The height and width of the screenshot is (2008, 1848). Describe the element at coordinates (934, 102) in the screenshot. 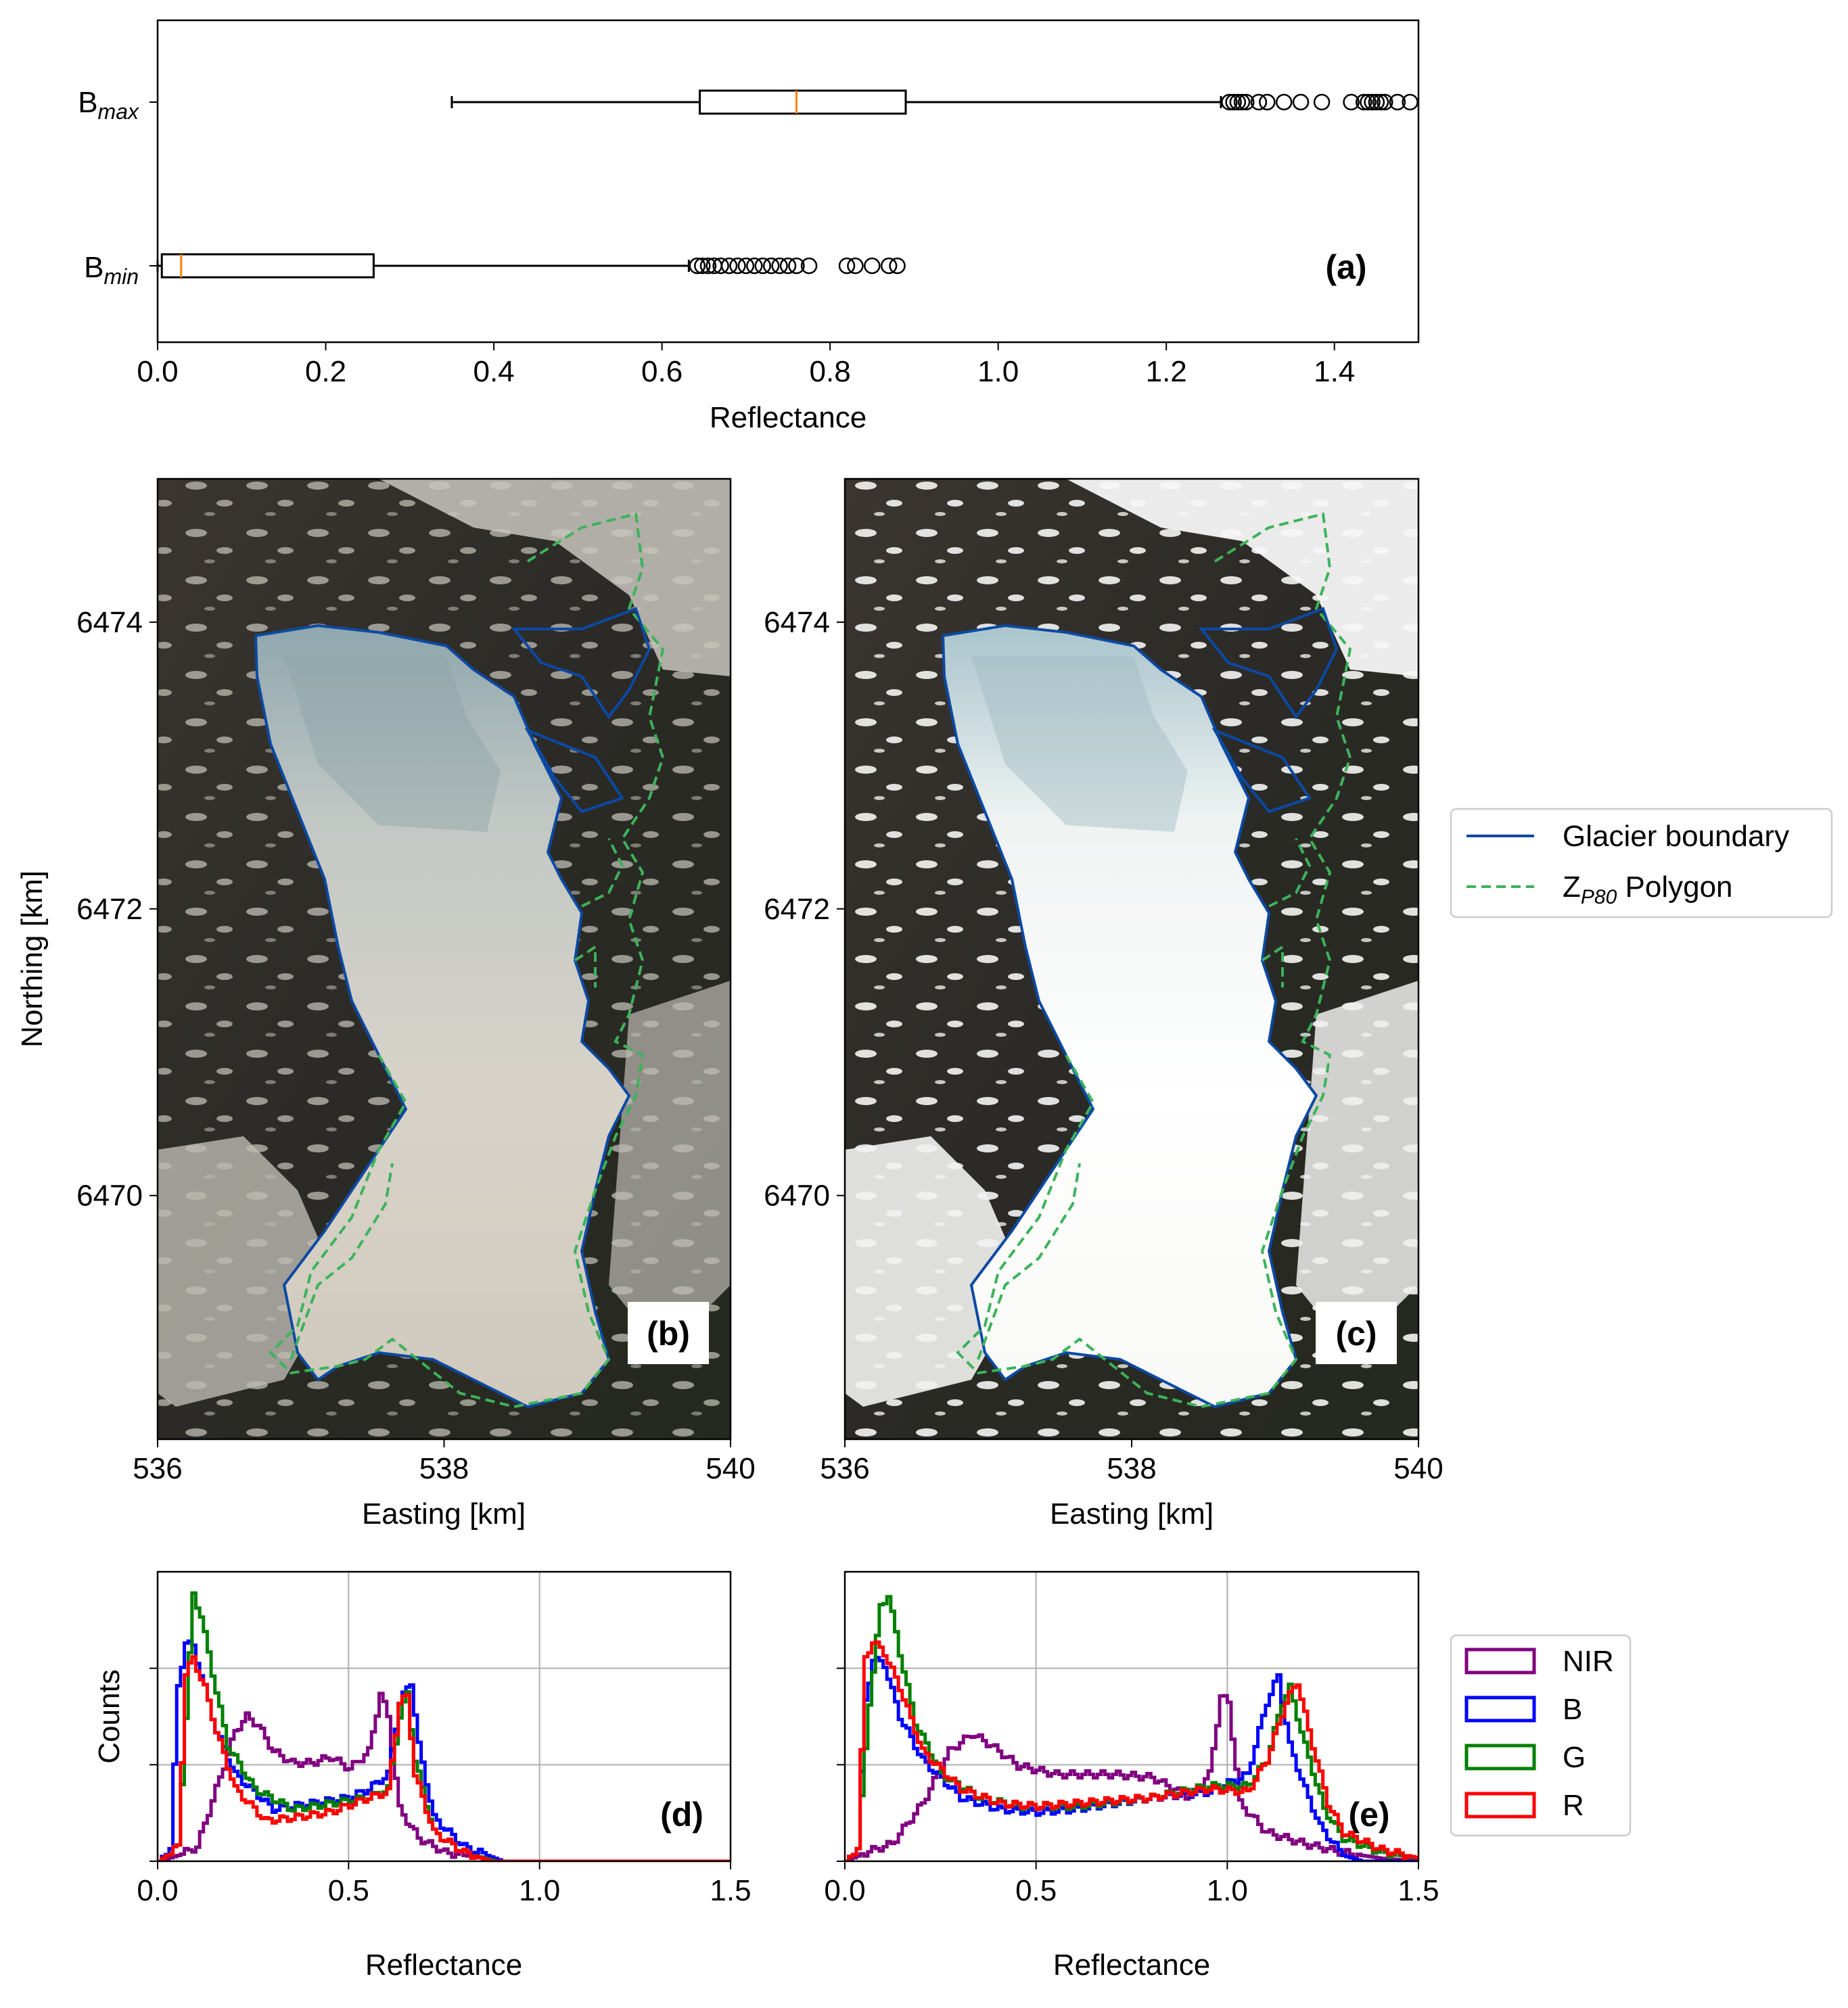

I see `panel-a-box-max` at that location.